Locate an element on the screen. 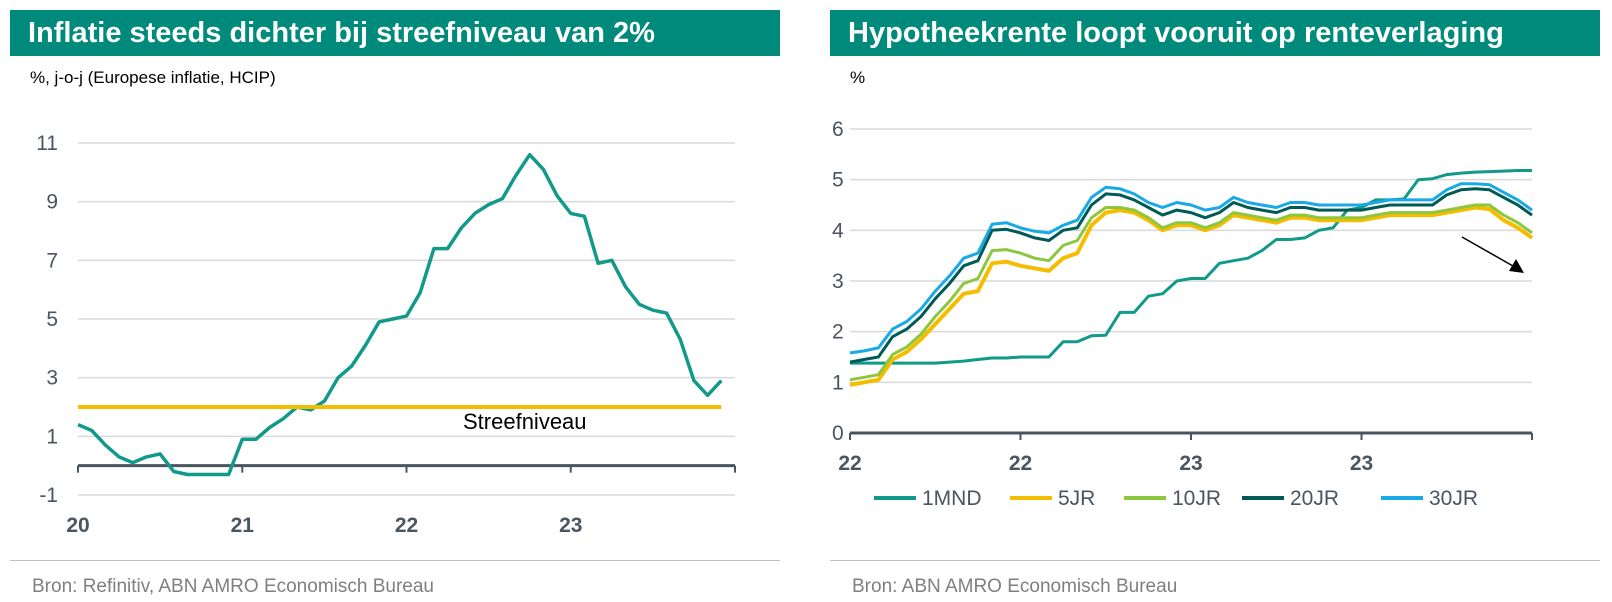 The height and width of the screenshot is (602, 1612). legend-label-1mnd: 1MND is located at coordinates (952, 498).